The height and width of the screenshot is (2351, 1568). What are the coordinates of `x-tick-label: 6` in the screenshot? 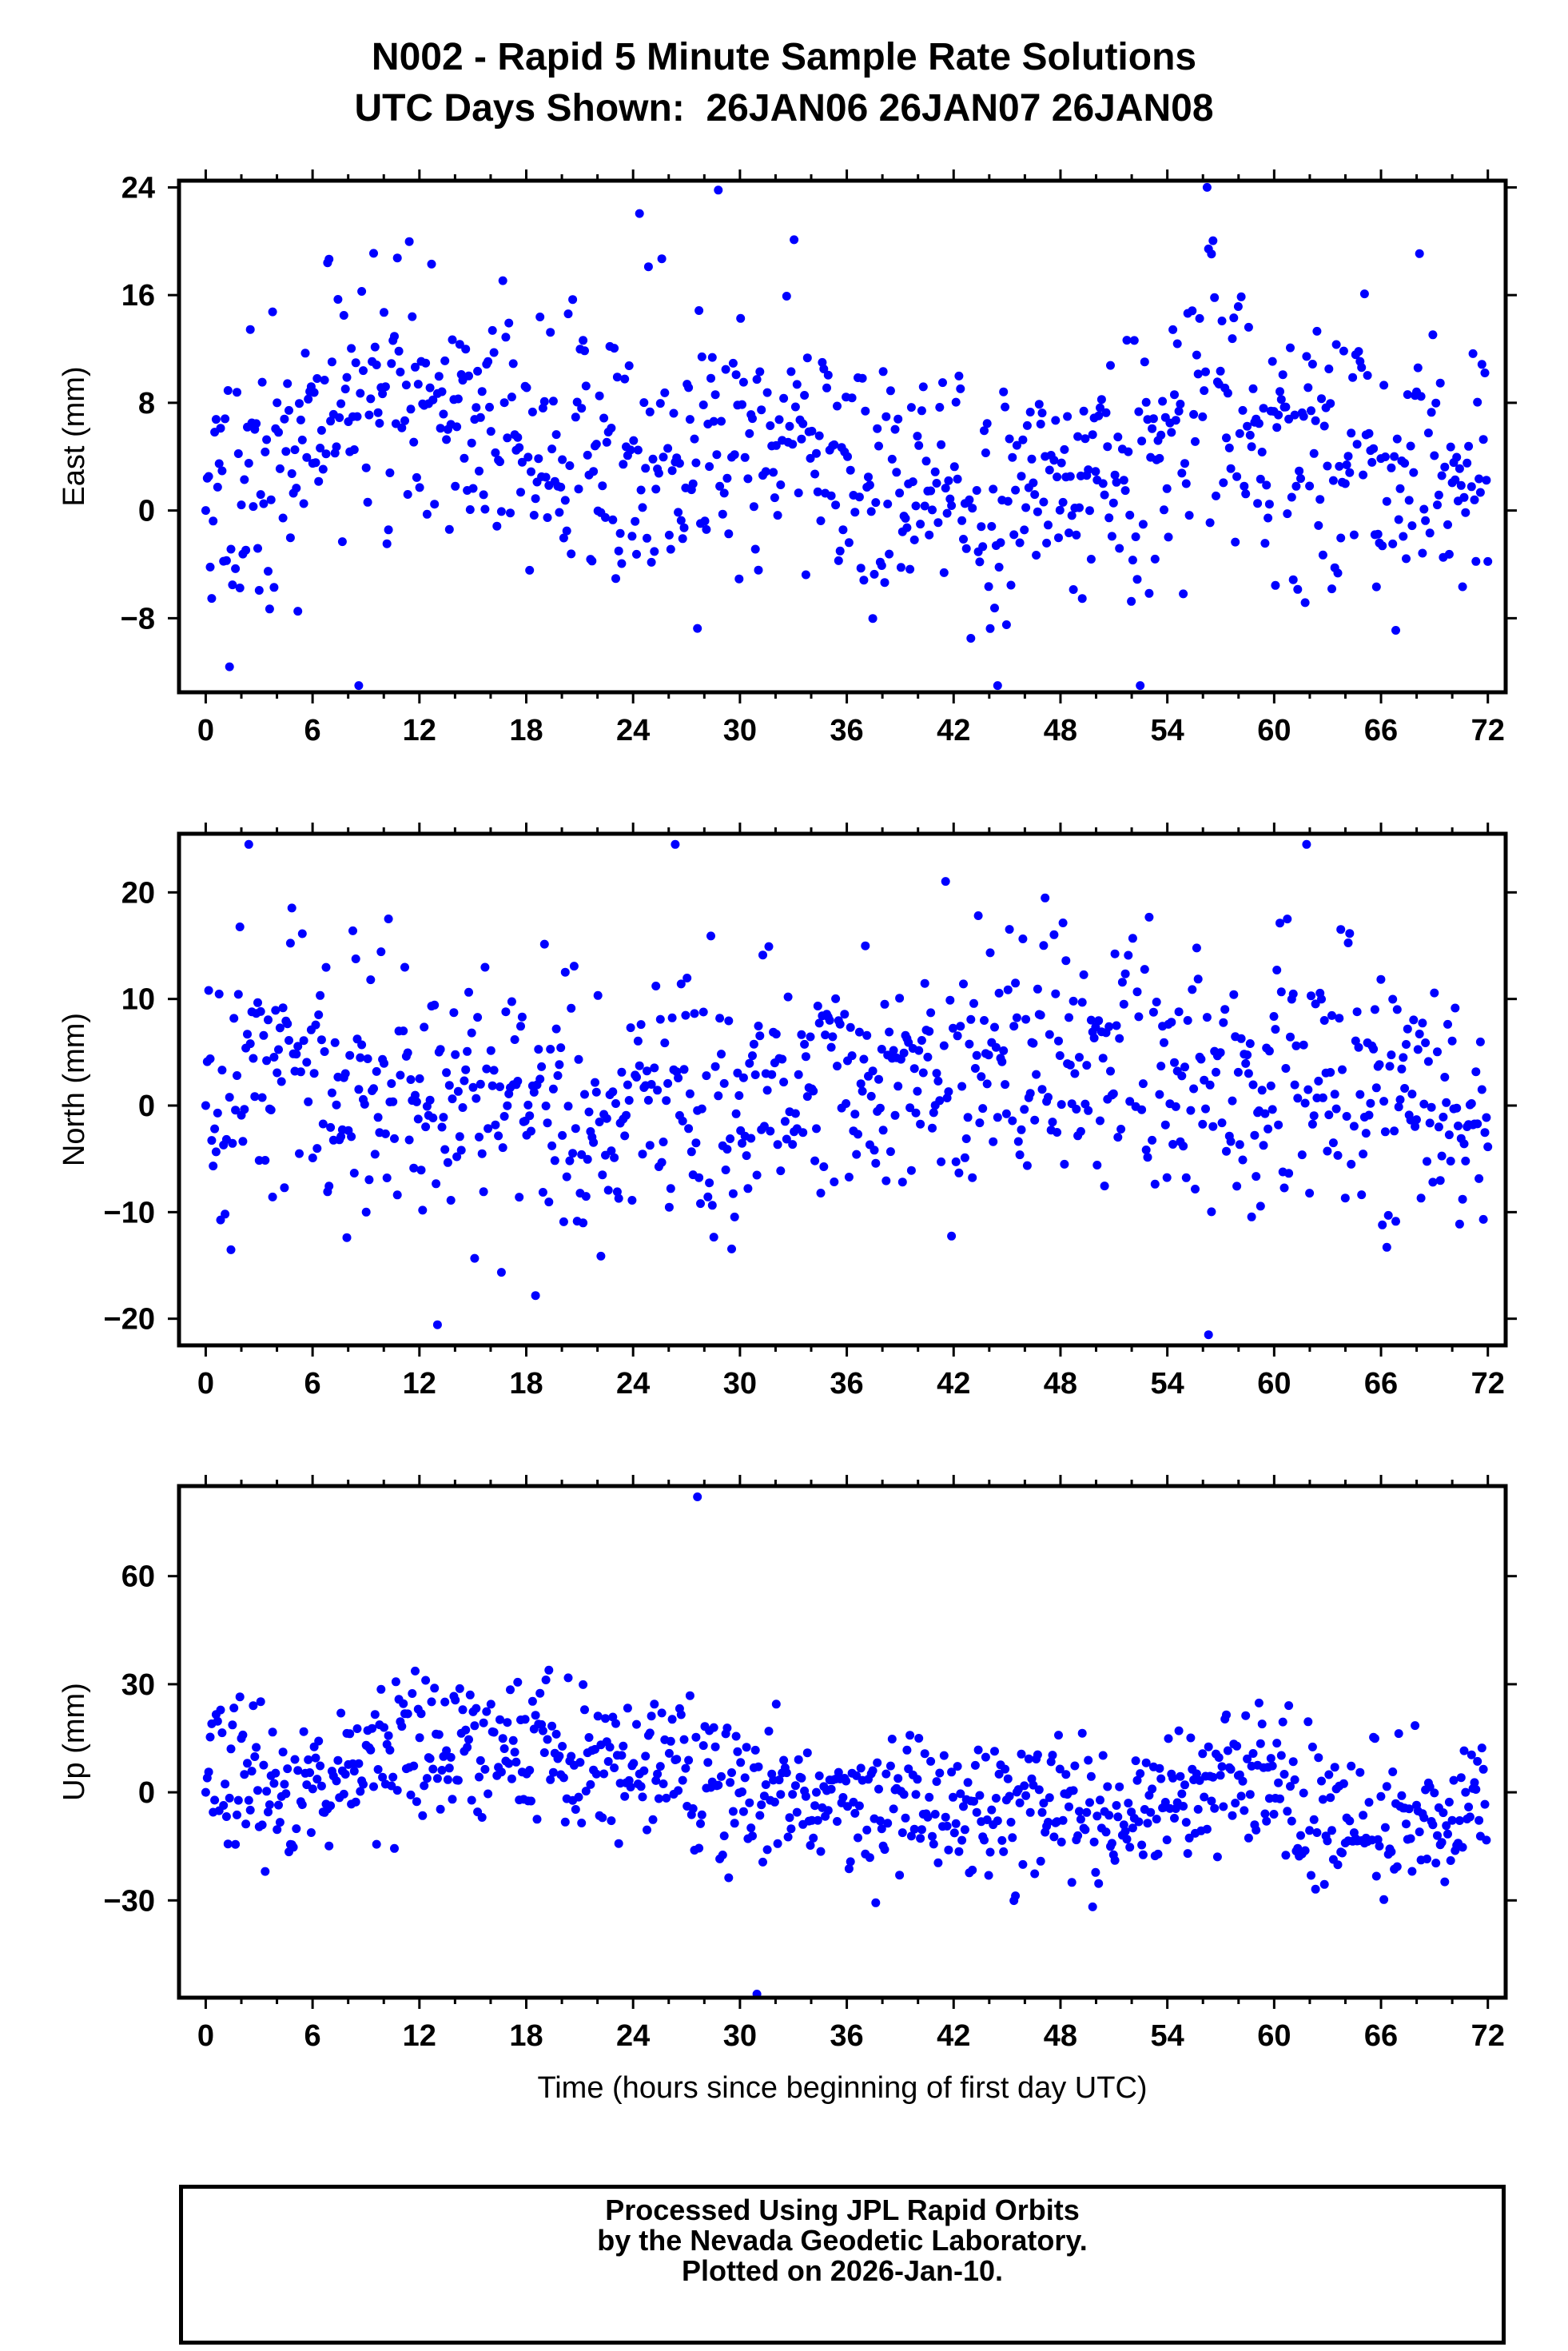 It's located at (312, 1384).